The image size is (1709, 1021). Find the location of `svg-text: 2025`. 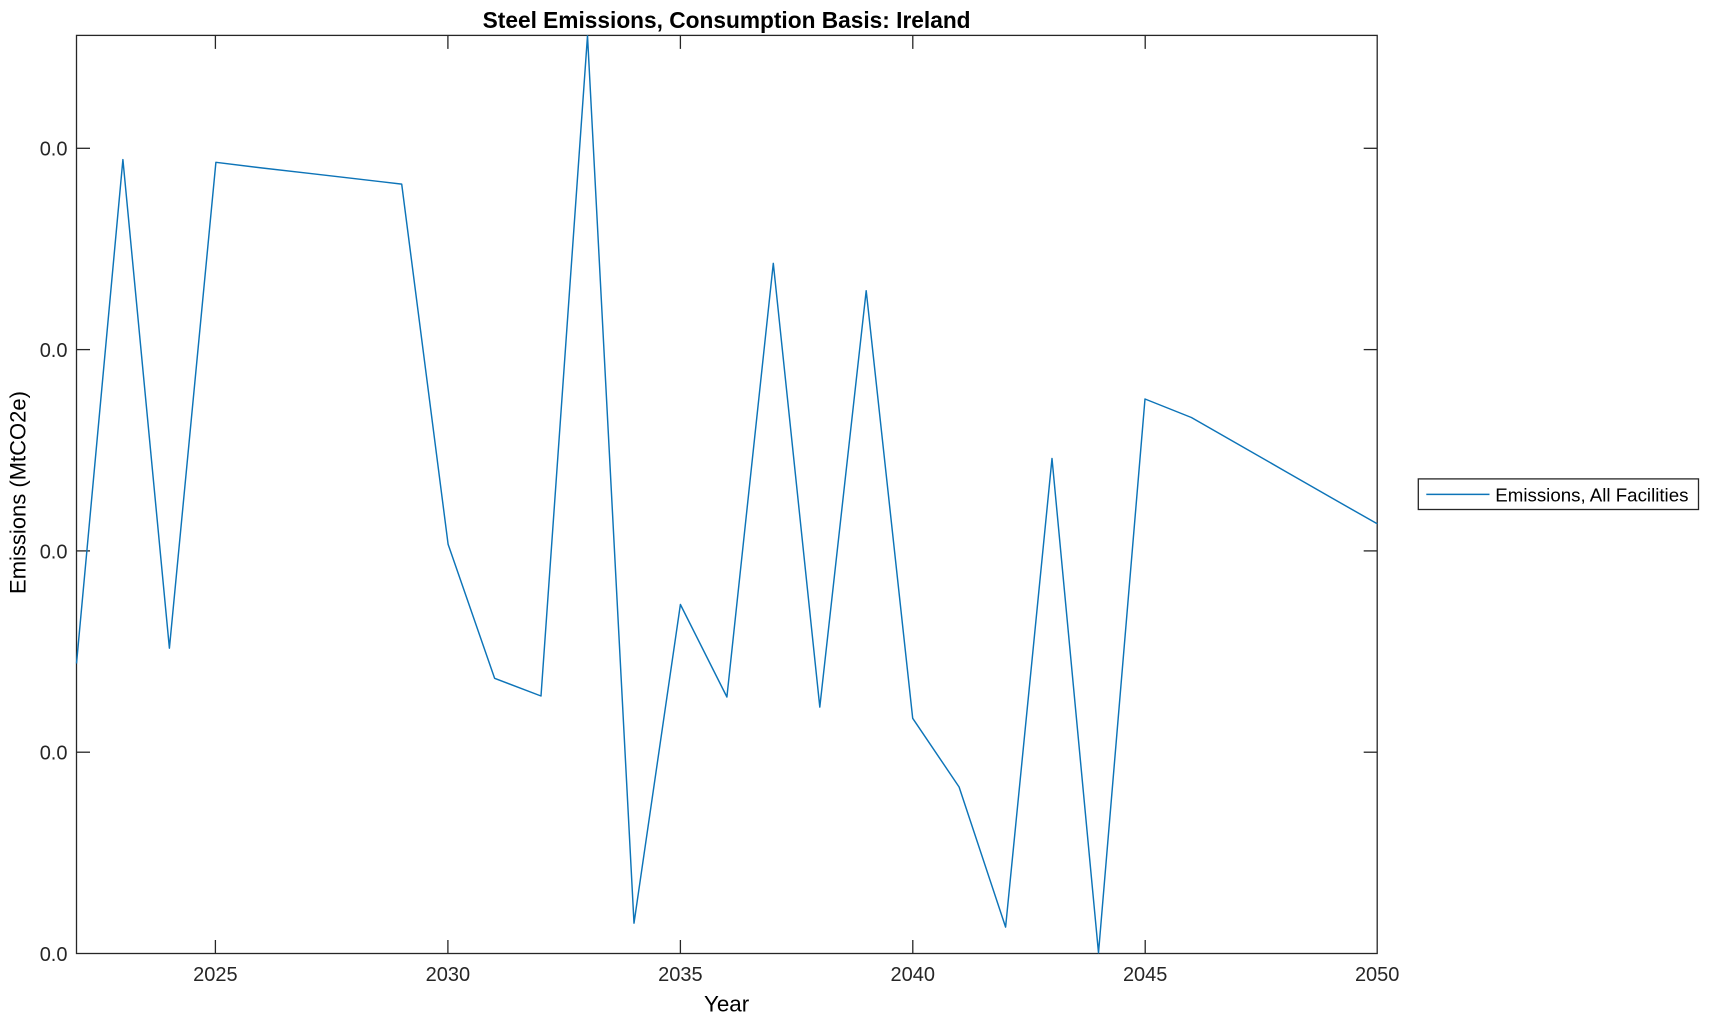

svg-text: 2025 is located at coordinates (215, 975).